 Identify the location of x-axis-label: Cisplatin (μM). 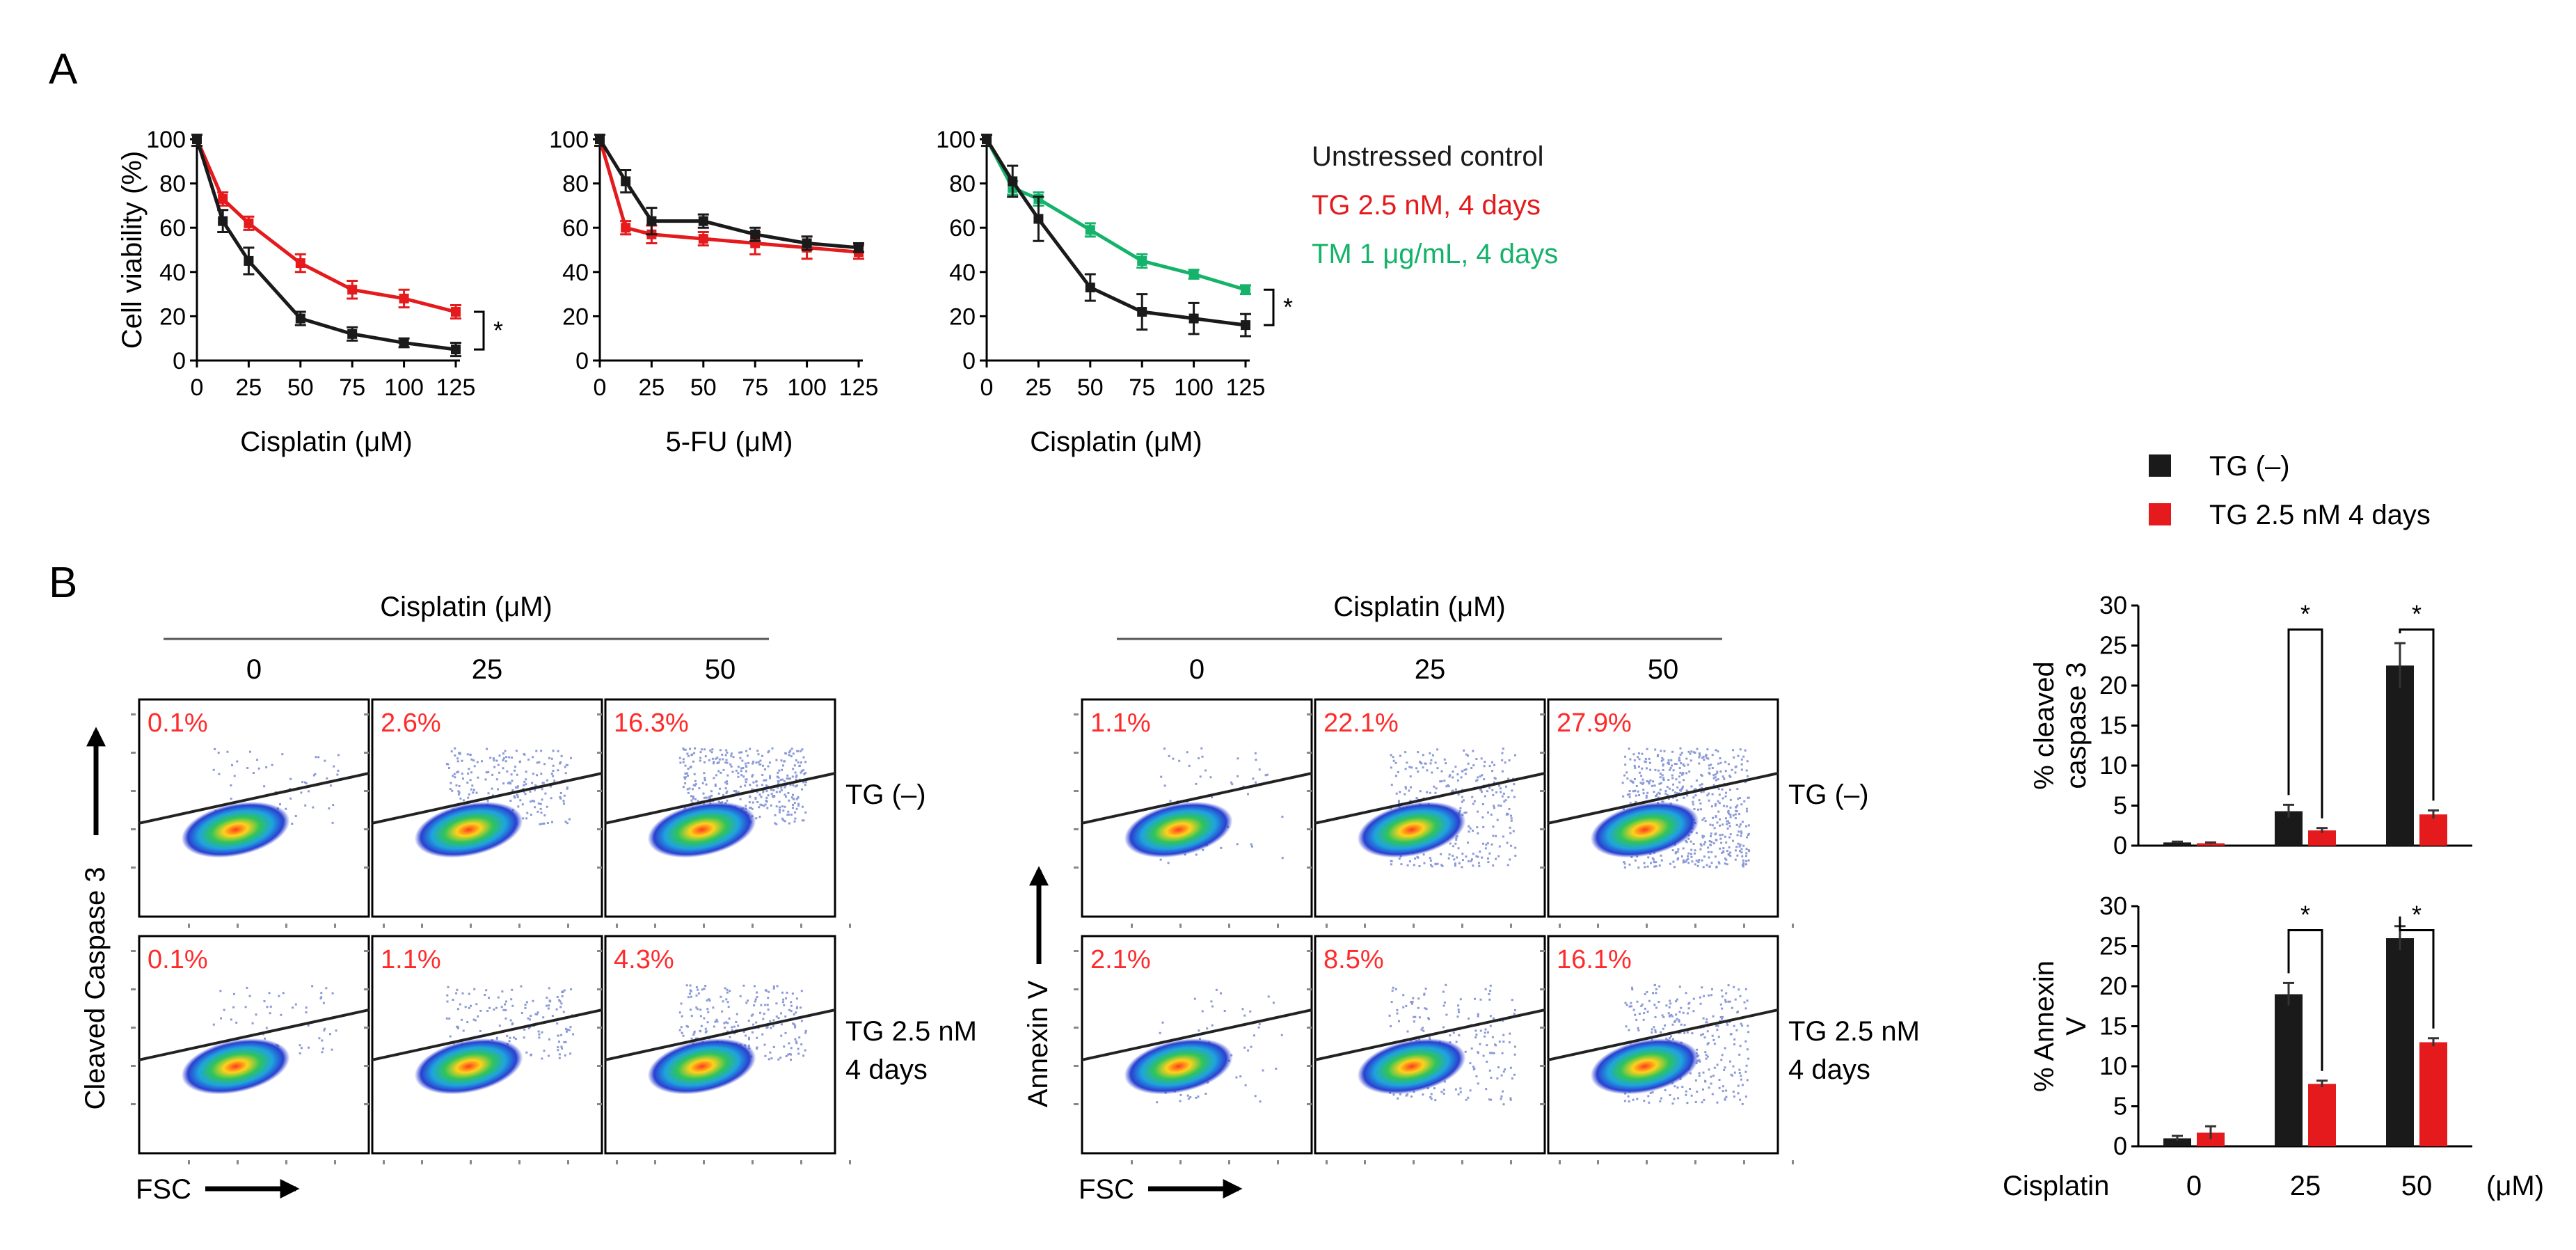
(326, 442).